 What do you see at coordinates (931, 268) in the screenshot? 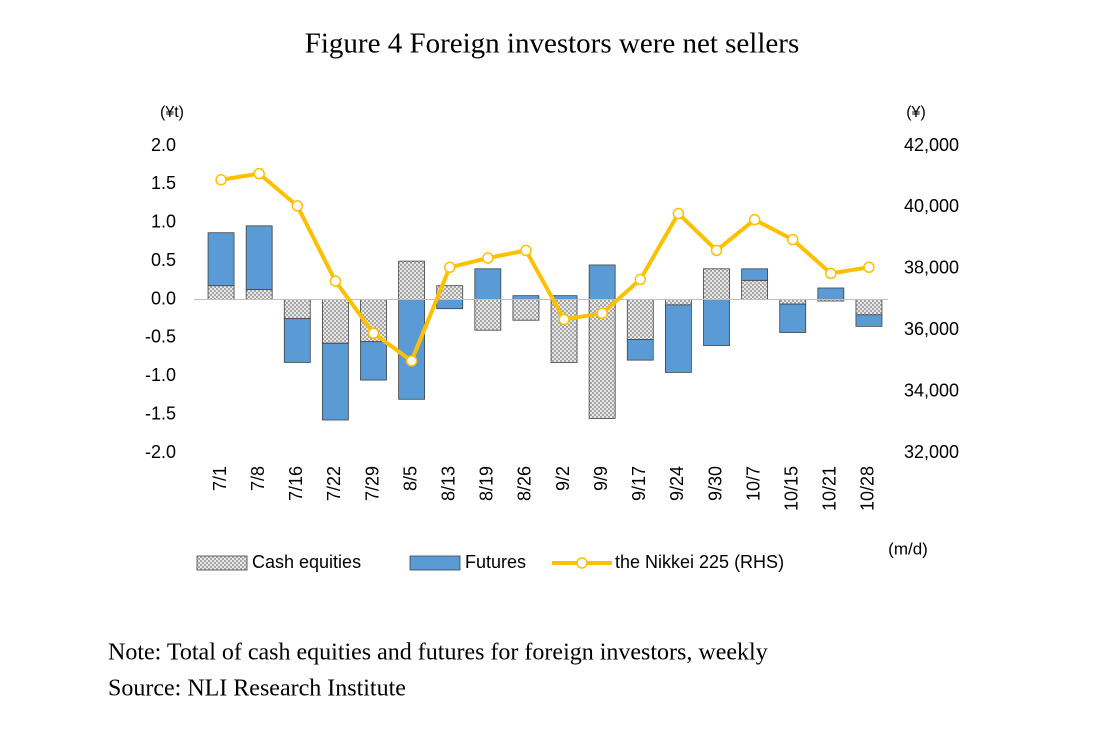
I see `y2-tick-label: 38,000` at bounding box center [931, 268].